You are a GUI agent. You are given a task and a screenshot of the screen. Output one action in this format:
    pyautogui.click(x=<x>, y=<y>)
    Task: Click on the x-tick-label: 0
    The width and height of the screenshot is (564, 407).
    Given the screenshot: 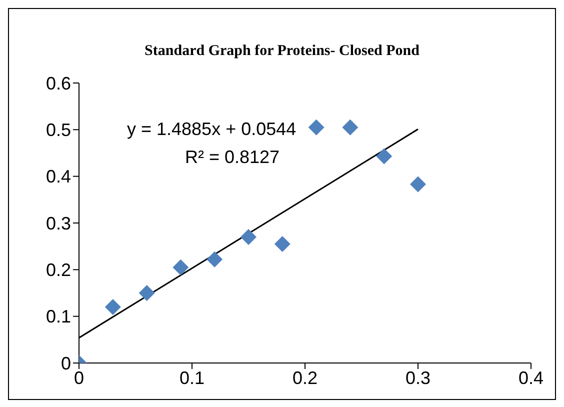 What is the action you would take?
    pyautogui.click(x=79, y=378)
    